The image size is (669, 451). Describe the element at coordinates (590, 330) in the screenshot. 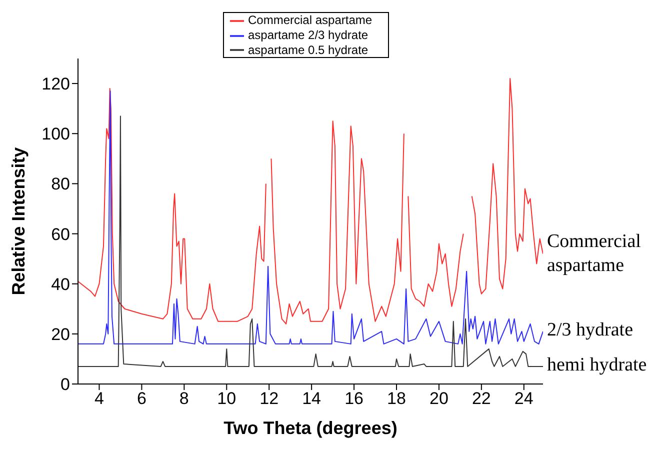

I see `text: 2/3 hydrate` at that location.